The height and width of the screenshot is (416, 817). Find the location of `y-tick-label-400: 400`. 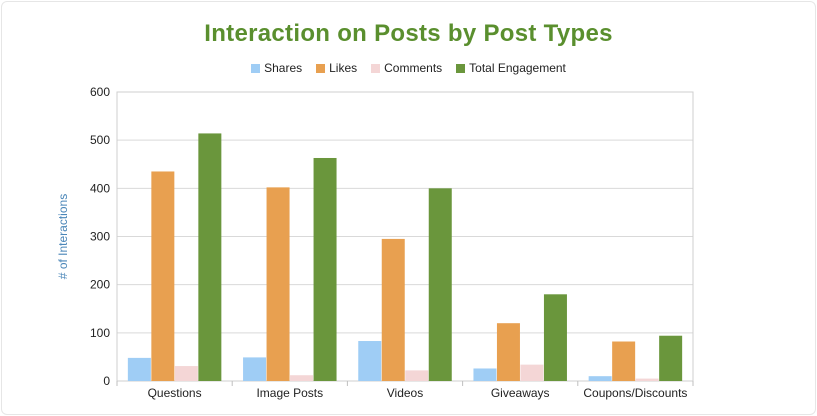

y-tick-label-400: 400 is located at coordinates (100, 188).